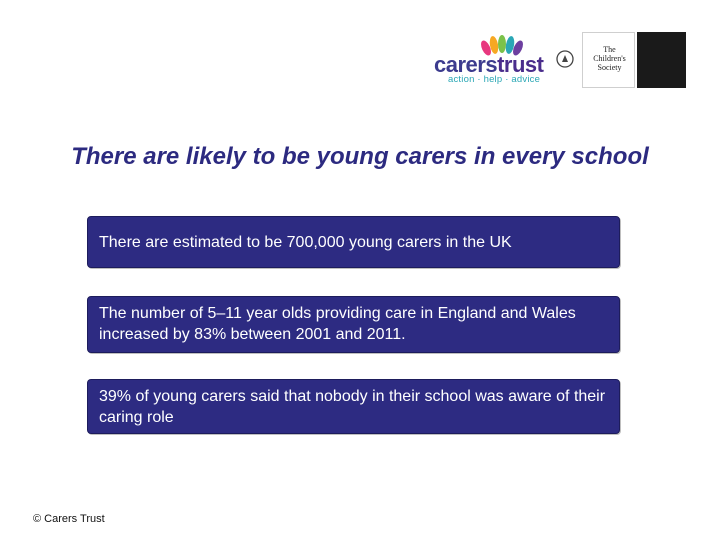  I want to click on wordmark-carers: carers, so click(466, 64).